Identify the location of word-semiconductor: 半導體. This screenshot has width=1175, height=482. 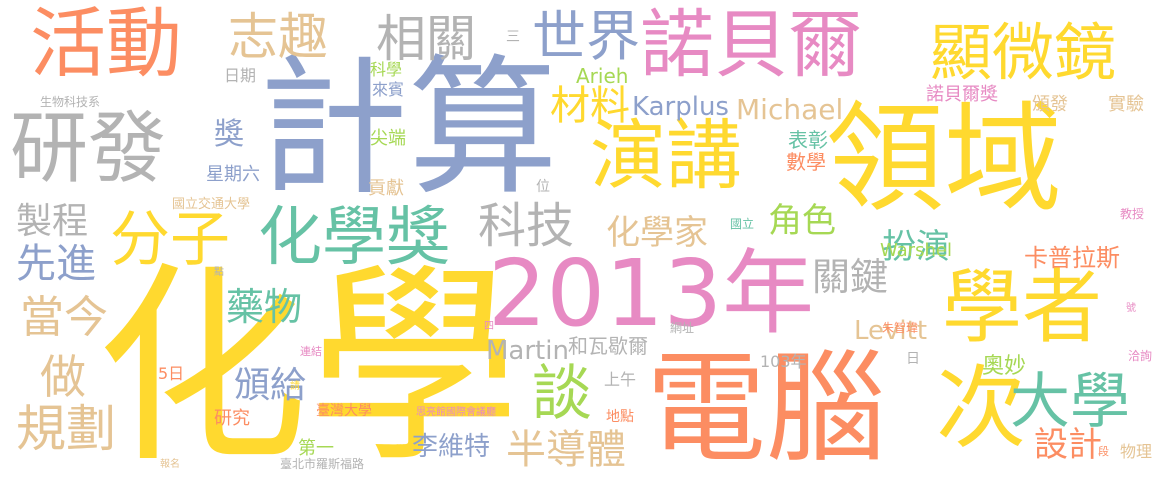
(566, 450).